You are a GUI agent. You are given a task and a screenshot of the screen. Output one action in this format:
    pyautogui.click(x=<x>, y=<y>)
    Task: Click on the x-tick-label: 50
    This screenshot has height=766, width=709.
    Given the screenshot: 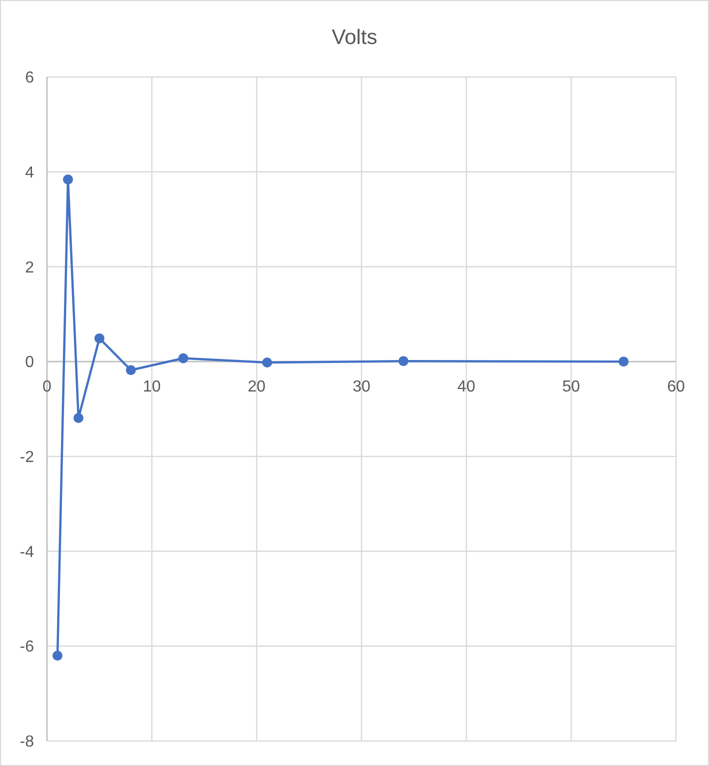 What is the action you would take?
    pyautogui.click(x=571, y=387)
    